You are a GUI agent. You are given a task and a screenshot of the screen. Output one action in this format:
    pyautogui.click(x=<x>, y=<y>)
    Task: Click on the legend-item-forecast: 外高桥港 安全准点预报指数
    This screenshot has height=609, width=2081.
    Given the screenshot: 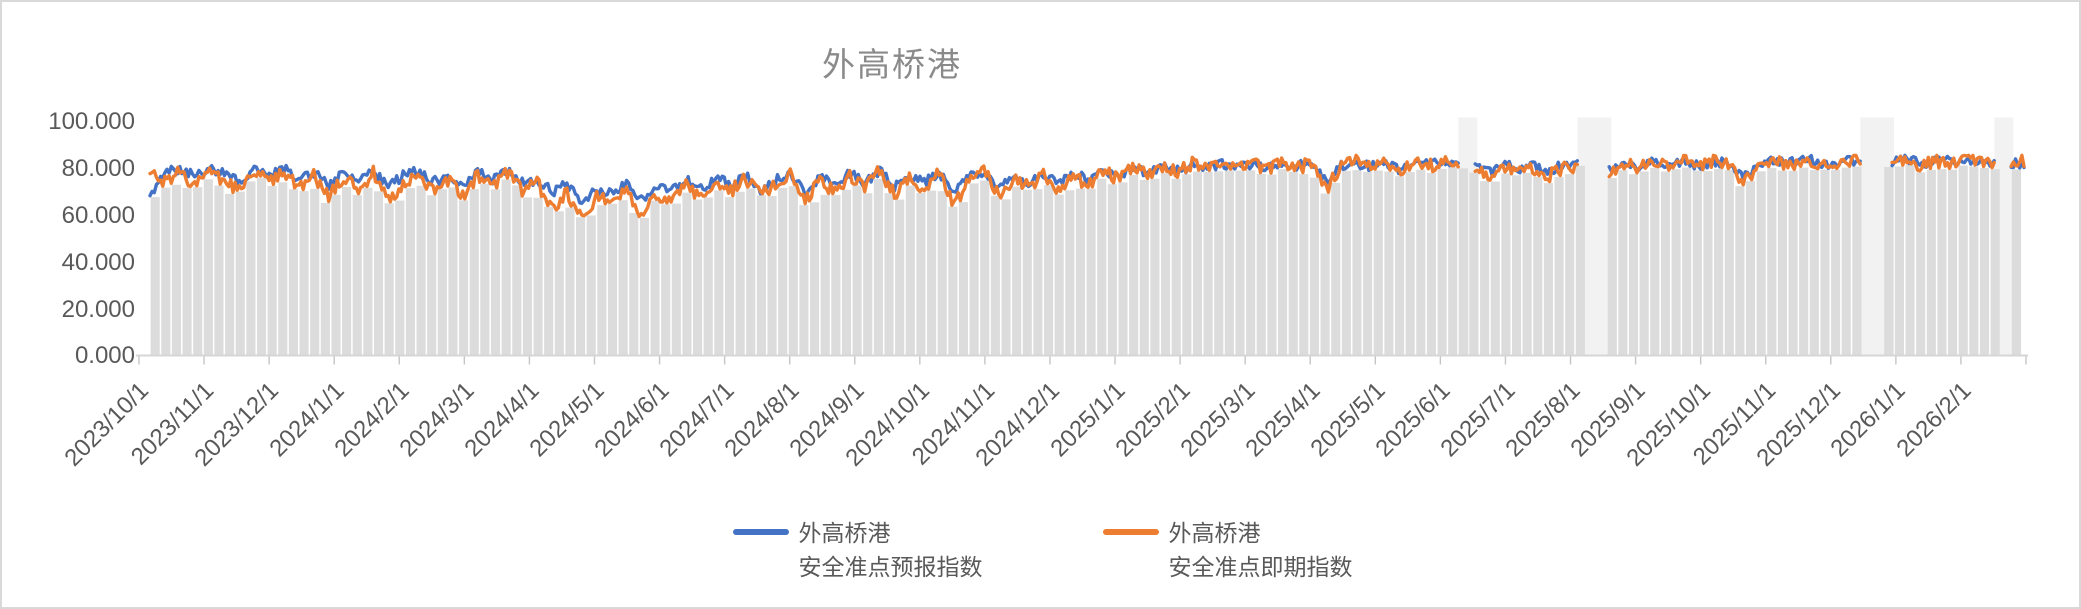 What is the action you would take?
    pyautogui.click(x=857, y=550)
    